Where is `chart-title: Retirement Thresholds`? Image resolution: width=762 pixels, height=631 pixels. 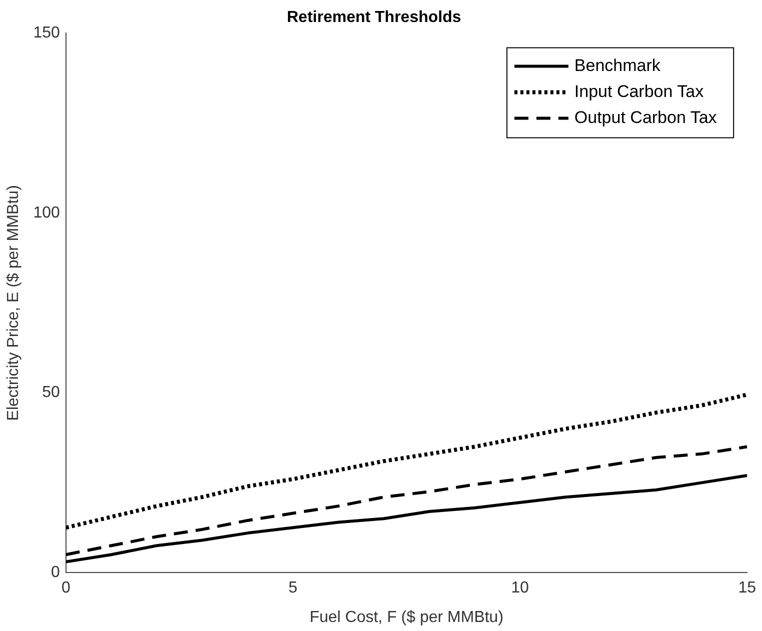 chart-title: Retirement Thresholds is located at coordinates (374, 17).